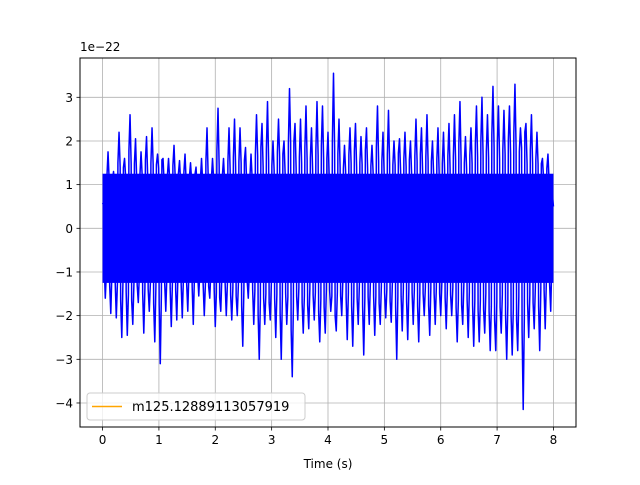 Image resolution: width=640 pixels, height=485 pixels. What do you see at coordinates (210, 407) in the screenshot?
I see `legend-label: m125.12889113057919` at bounding box center [210, 407].